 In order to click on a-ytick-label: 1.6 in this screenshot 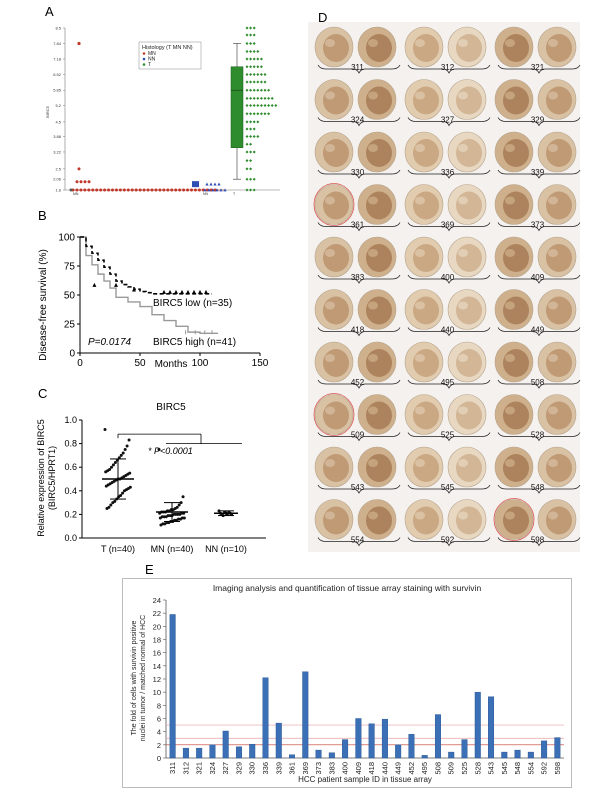, I will do `click(58, 190)`.